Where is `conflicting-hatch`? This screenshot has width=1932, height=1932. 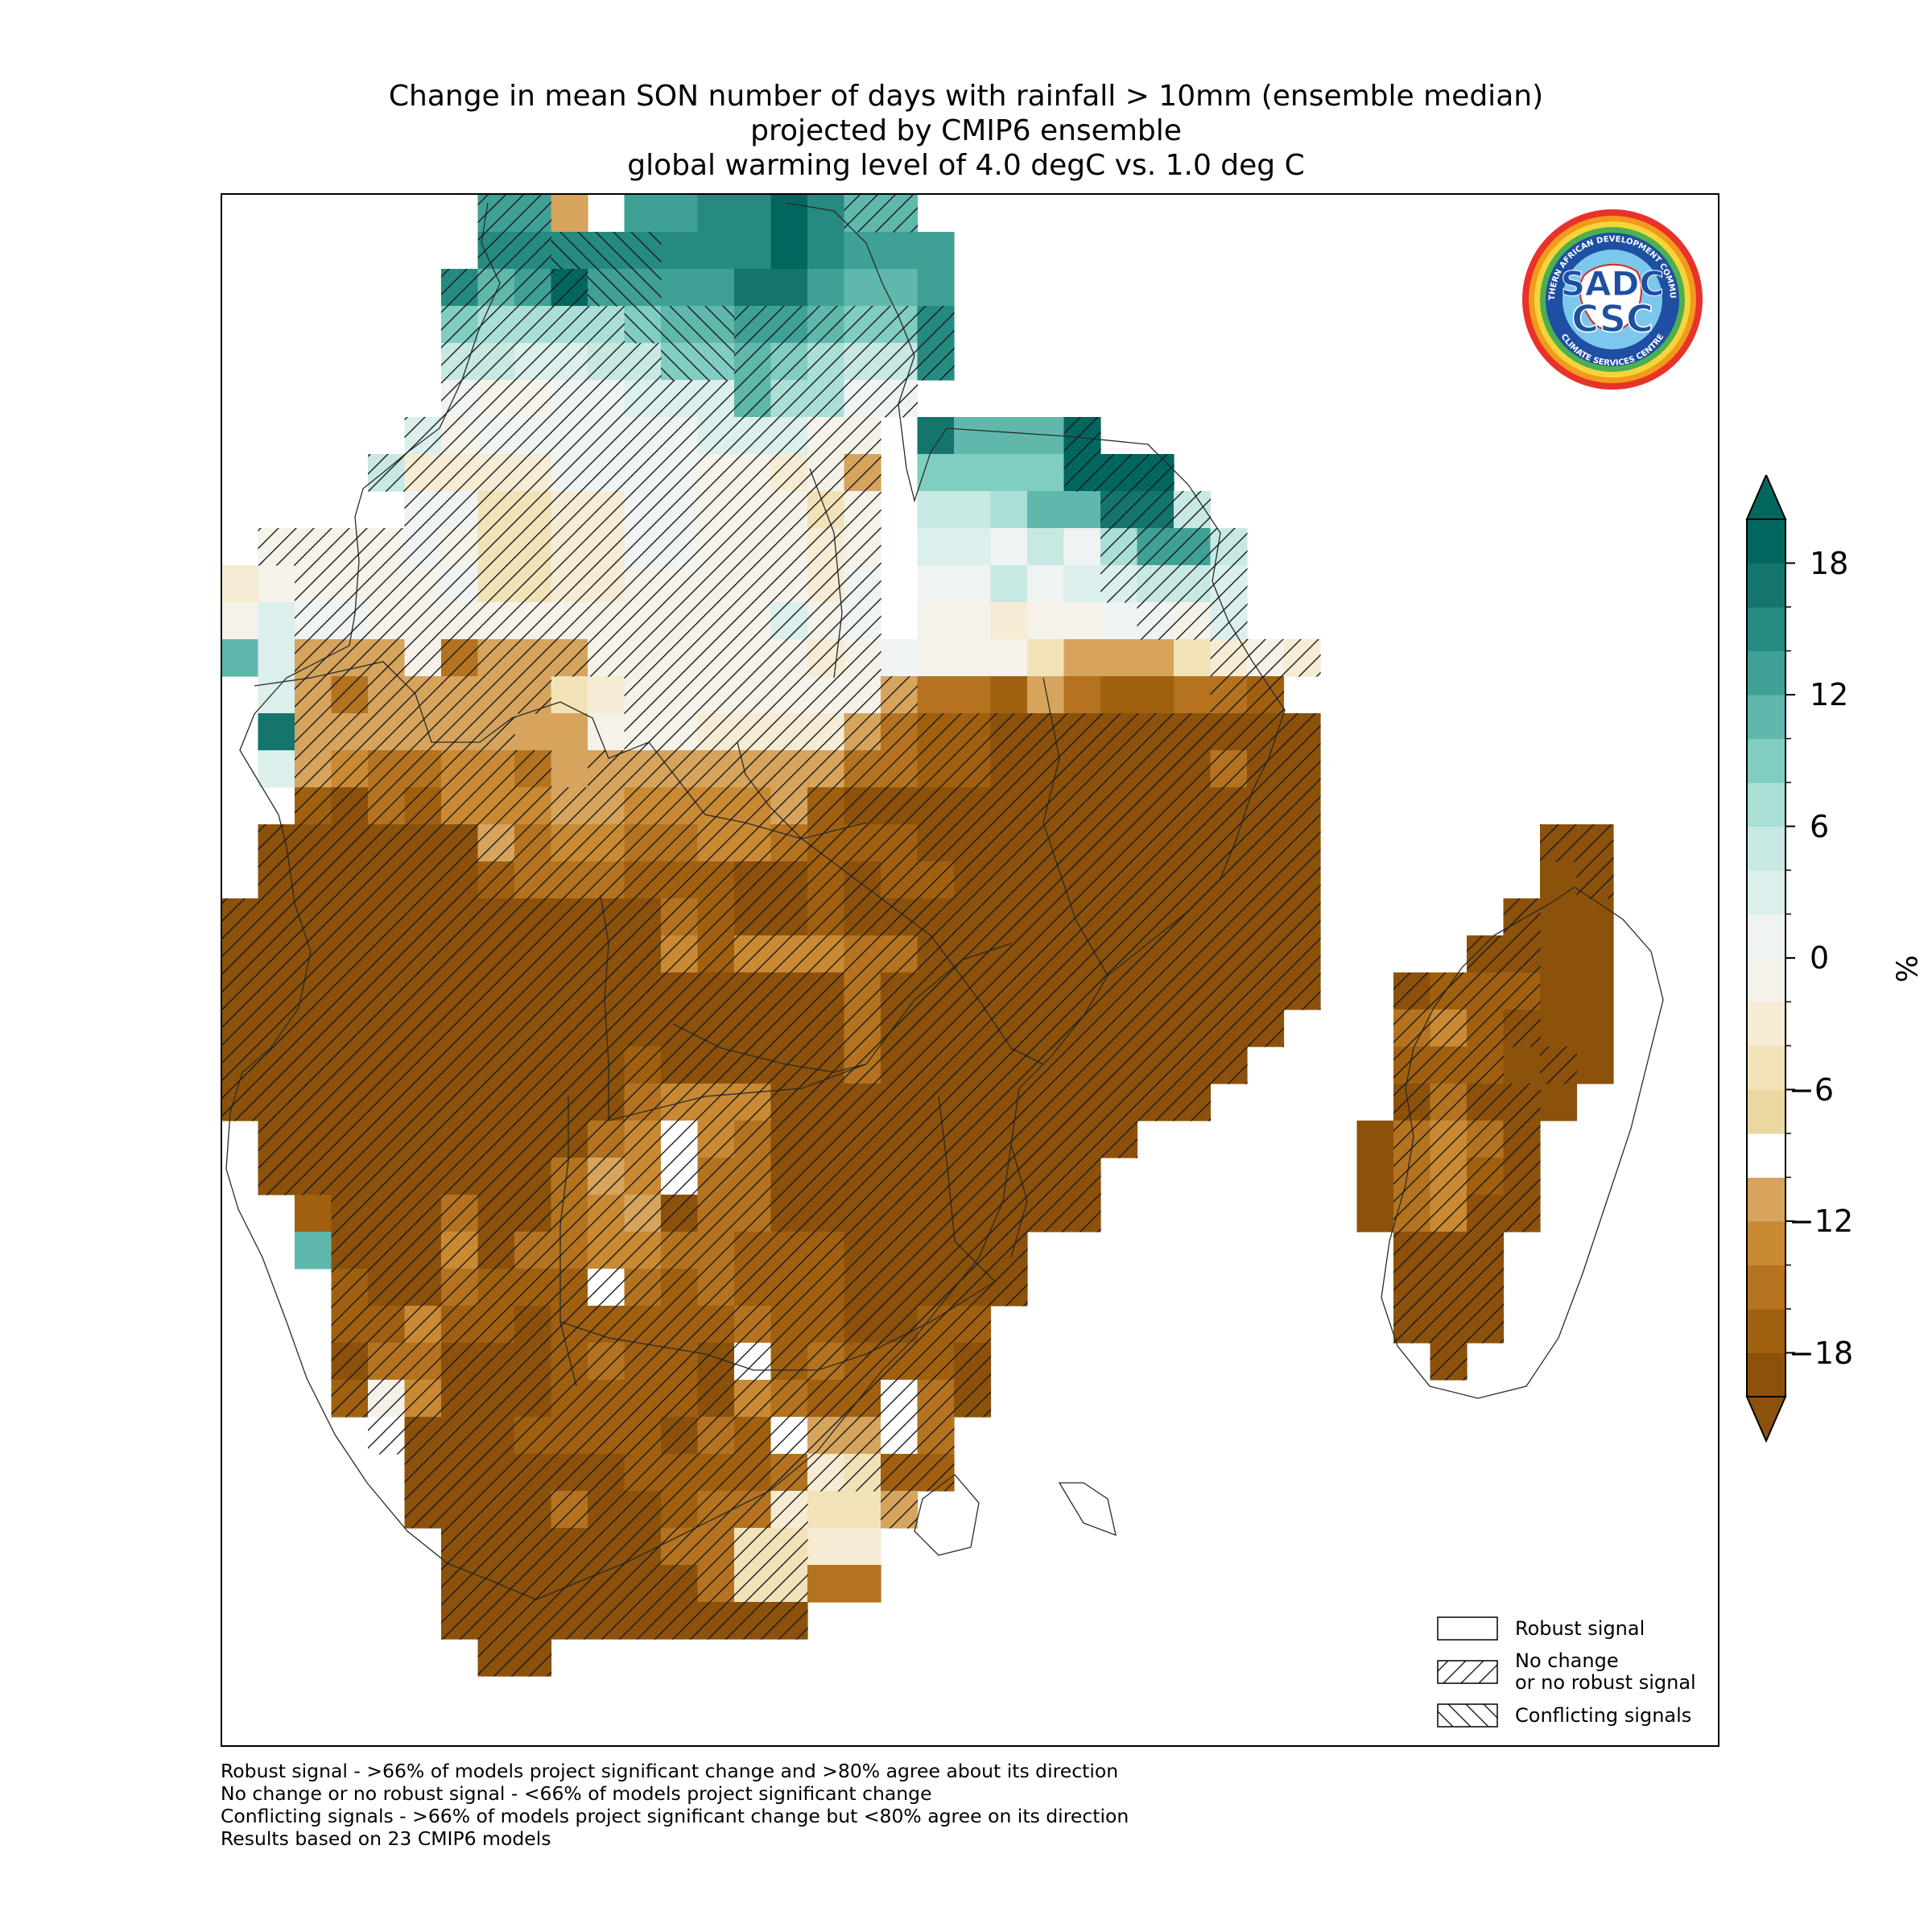 conflicting-hatch is located at coordinates (606, 288).